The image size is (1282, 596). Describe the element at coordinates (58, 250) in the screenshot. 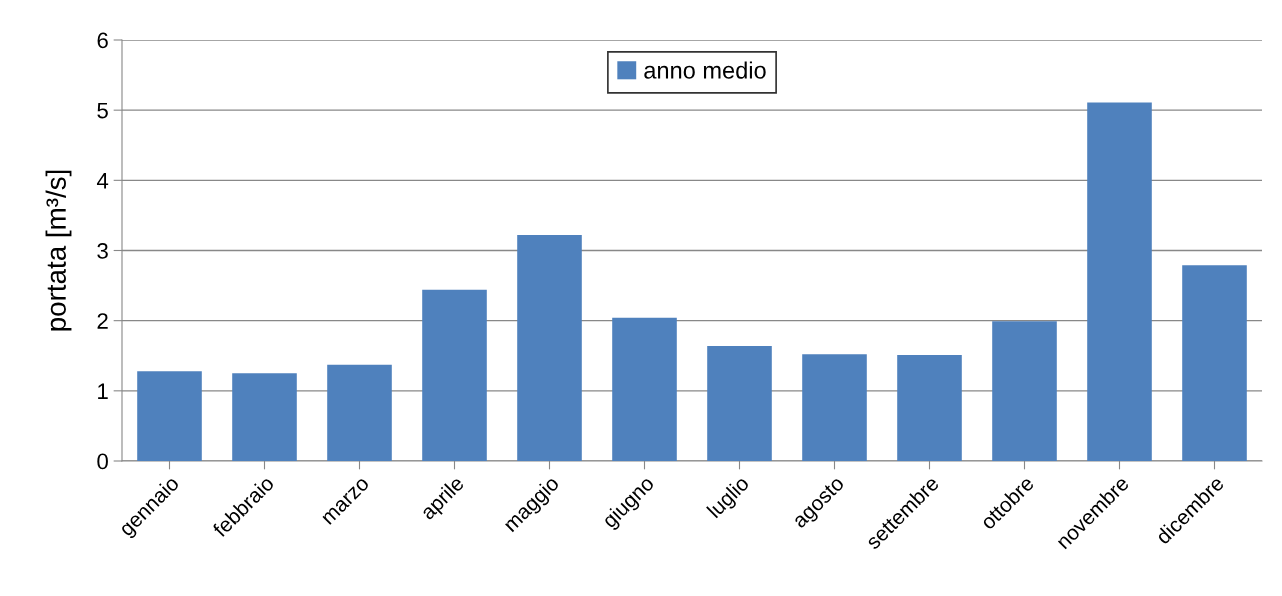

I see `y-axis-title: portata [m³/s]` at that location.